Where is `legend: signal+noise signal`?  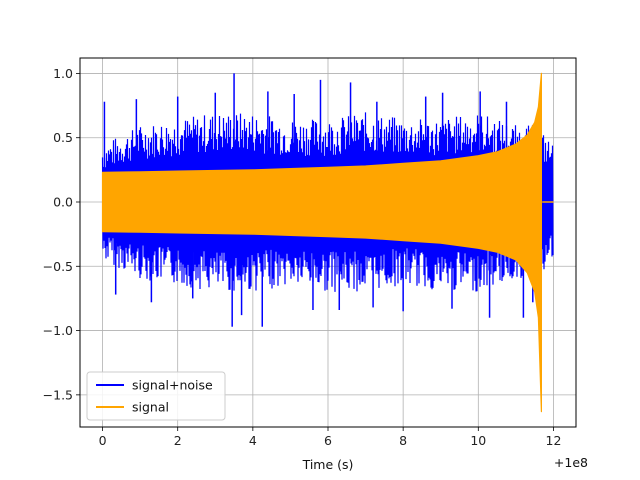 legend: signal+noise signal is located at coordinates (156, 396).